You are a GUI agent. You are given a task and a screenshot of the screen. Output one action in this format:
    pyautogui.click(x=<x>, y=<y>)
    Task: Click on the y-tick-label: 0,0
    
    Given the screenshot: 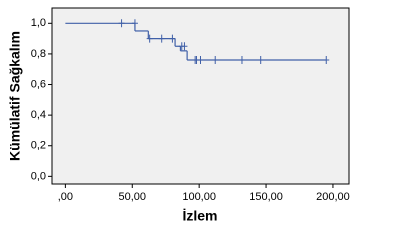 What is the action you would take?
    pyautogui.click(x=38, y=176)
    